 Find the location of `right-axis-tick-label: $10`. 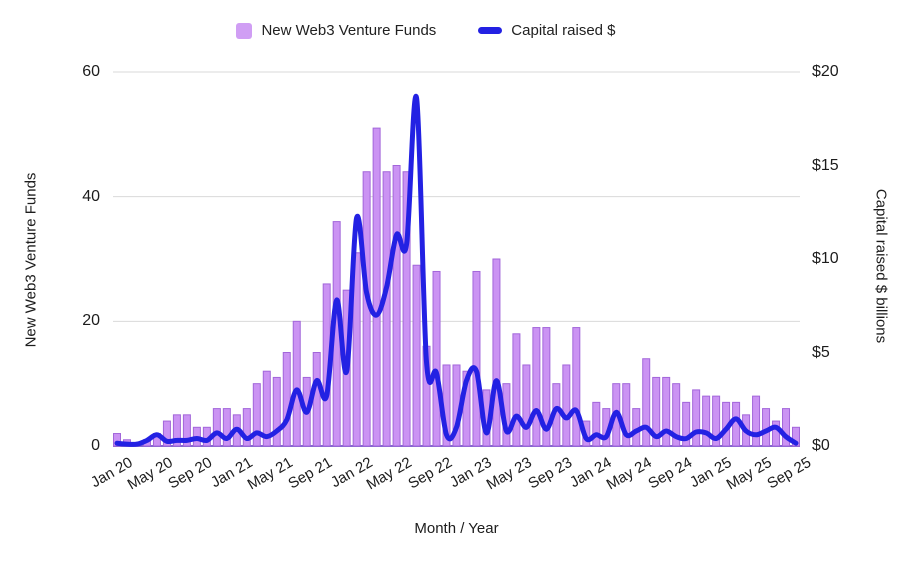

right-axis-tick-label: $10 is located at coordinates (825, 258).